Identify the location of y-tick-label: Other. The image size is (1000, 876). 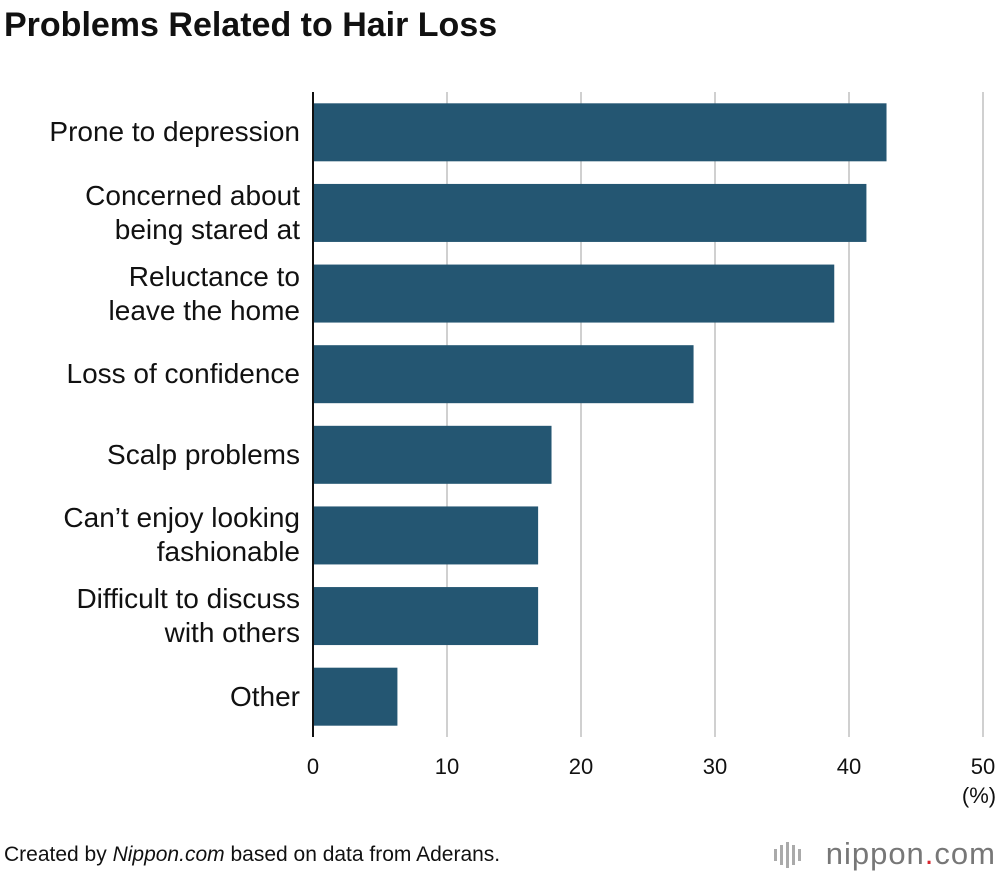
(264, 696).